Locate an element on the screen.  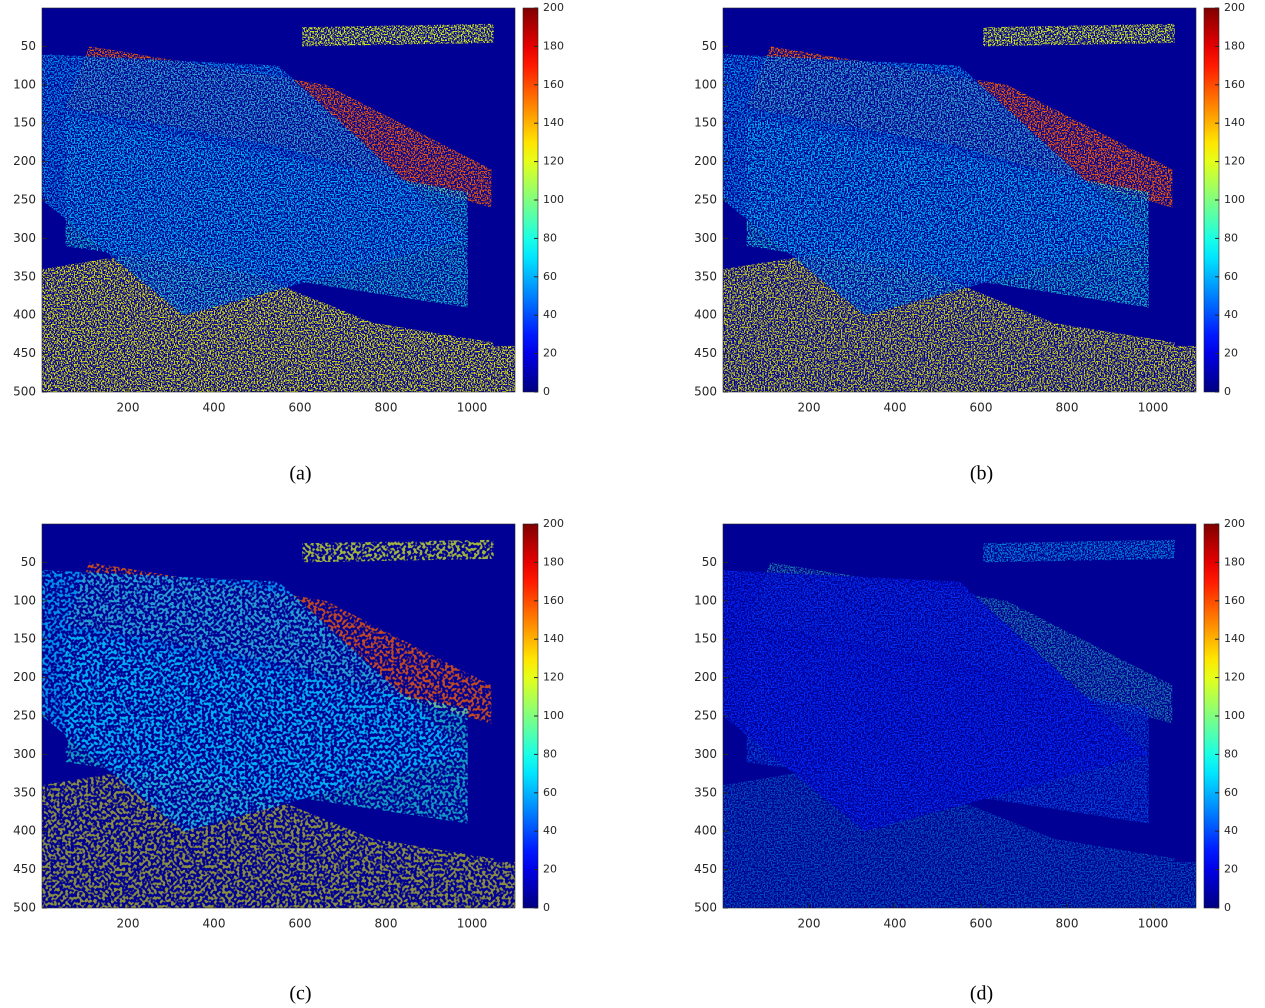
caption: (d) is located at coordinates (981, 994).